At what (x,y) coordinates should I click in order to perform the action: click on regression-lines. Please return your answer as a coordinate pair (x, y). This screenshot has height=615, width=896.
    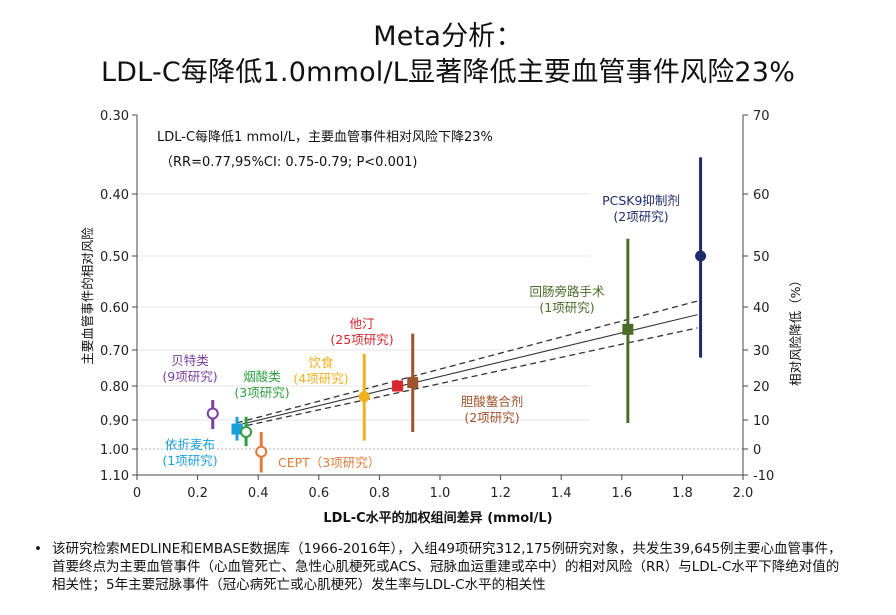
    Looking at the image, I should click on (467, 364).